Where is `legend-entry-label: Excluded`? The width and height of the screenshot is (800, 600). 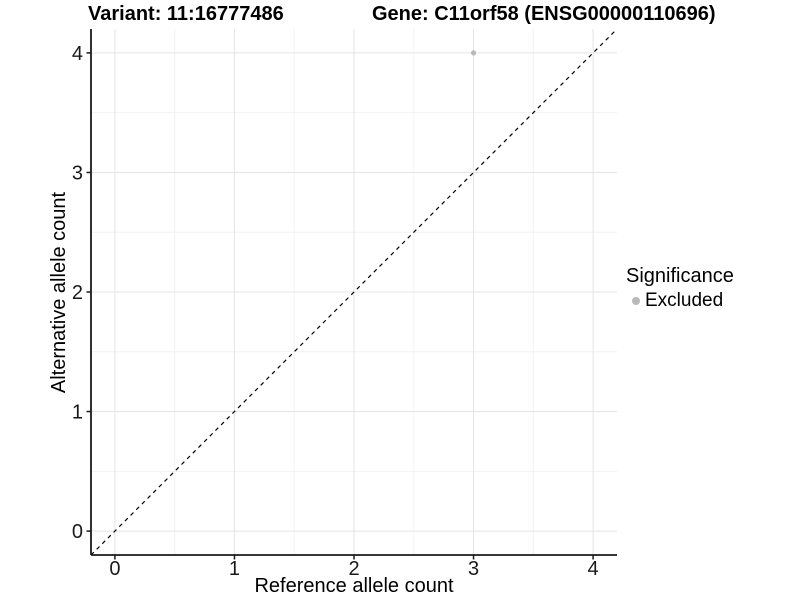
legend-entry-label: Excluded is located at coordinates (684, 300).